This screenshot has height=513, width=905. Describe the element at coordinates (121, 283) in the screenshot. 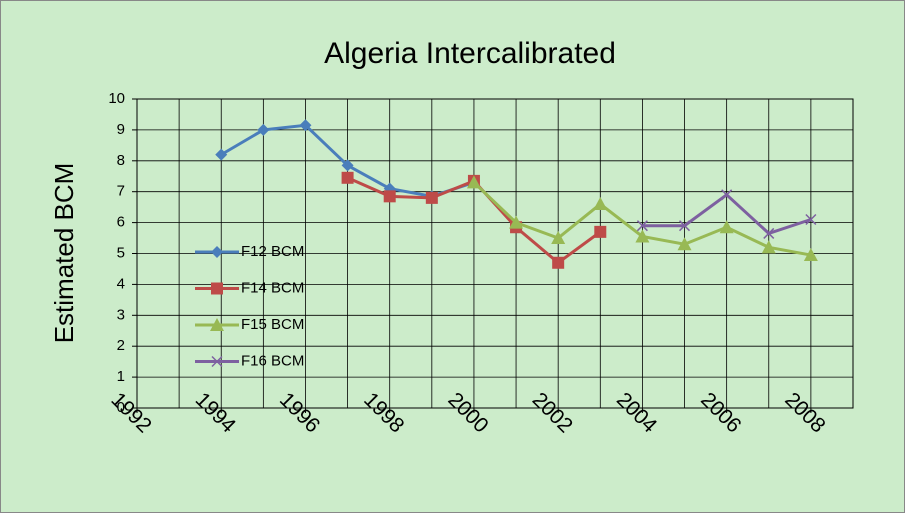

I see `y-tick-label: 4` at that location.